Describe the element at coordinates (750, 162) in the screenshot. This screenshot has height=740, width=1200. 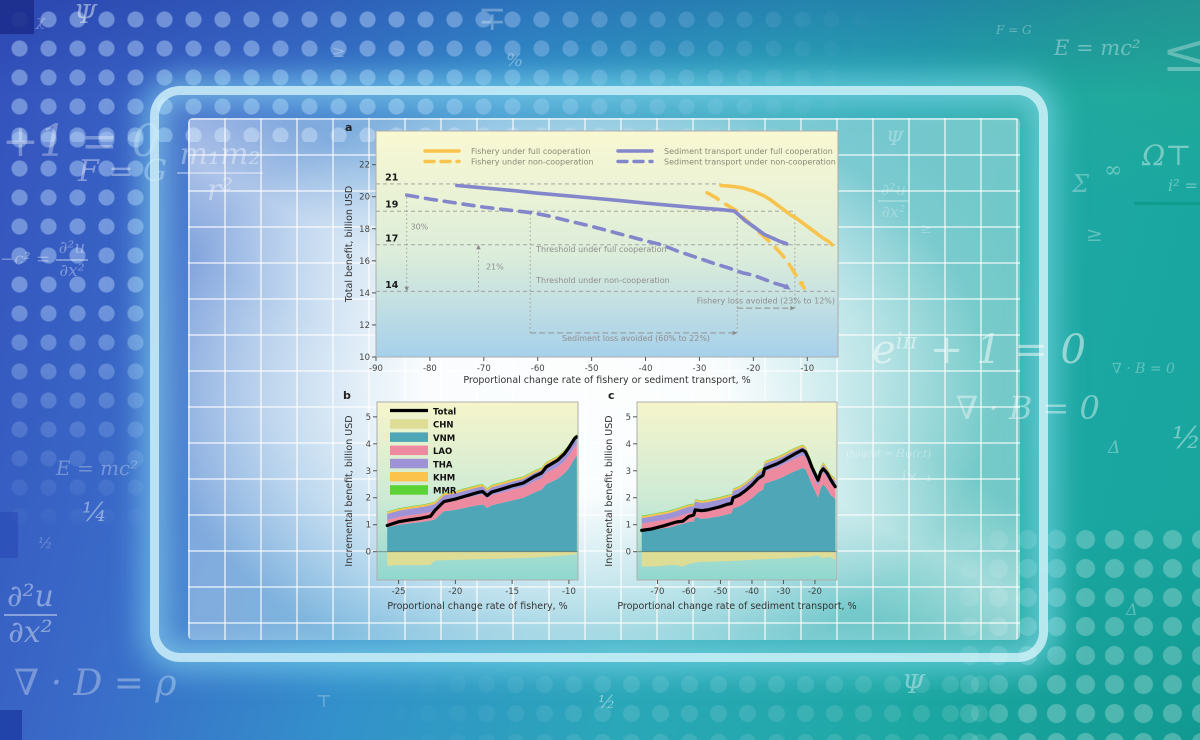
I see `svg-text:Sediment transport under non-c: Sediment transport under non-cooperation` at that location.